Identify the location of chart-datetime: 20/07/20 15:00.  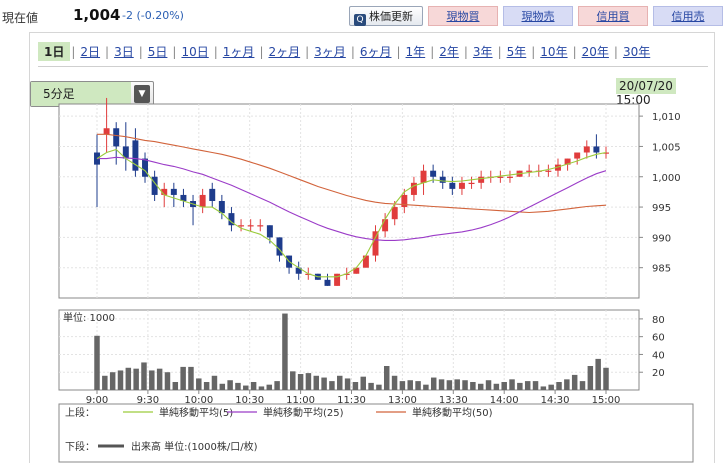
(665, 92).